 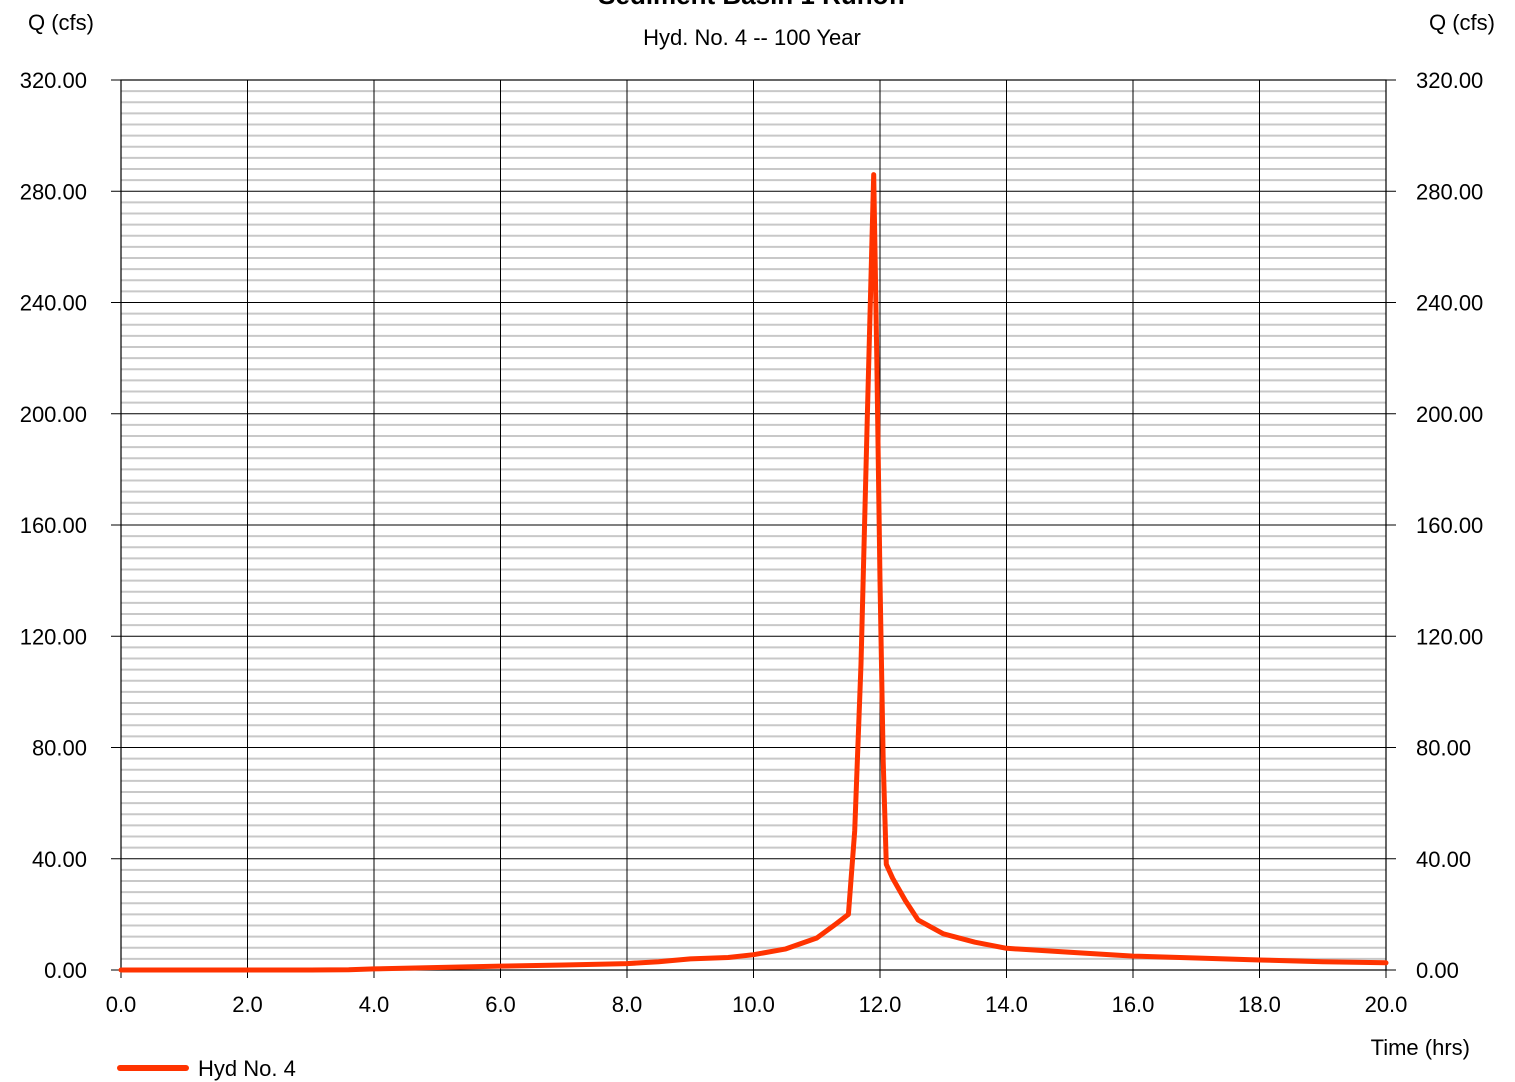 I want to click on x-tick-label: 10.0, so click(x=753, y=1004).